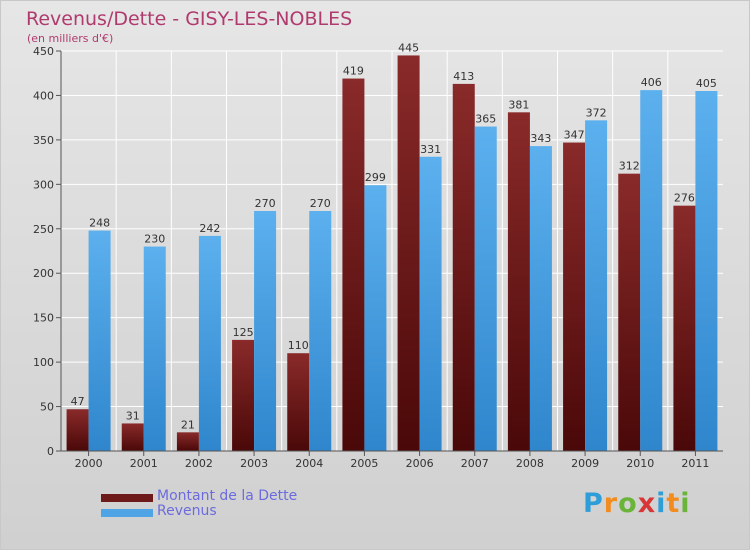 Image resolution: width=750 pixels, height=550 pixels. I want to click on x-tick-label: 2010, so click(640, 463).